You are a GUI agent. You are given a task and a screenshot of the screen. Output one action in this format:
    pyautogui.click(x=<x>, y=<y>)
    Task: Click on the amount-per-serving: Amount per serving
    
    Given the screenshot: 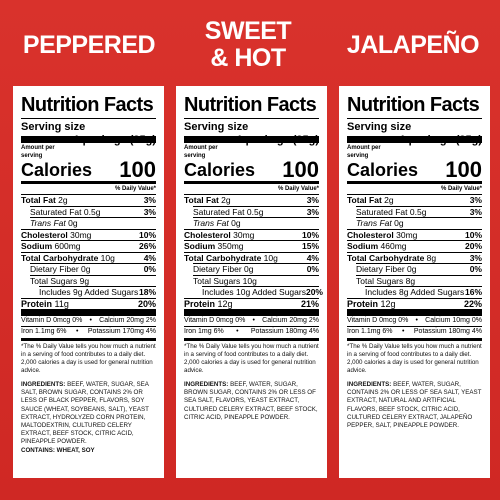 What is the action you would take?
    pyautogui.click(x=364, y=152)
    